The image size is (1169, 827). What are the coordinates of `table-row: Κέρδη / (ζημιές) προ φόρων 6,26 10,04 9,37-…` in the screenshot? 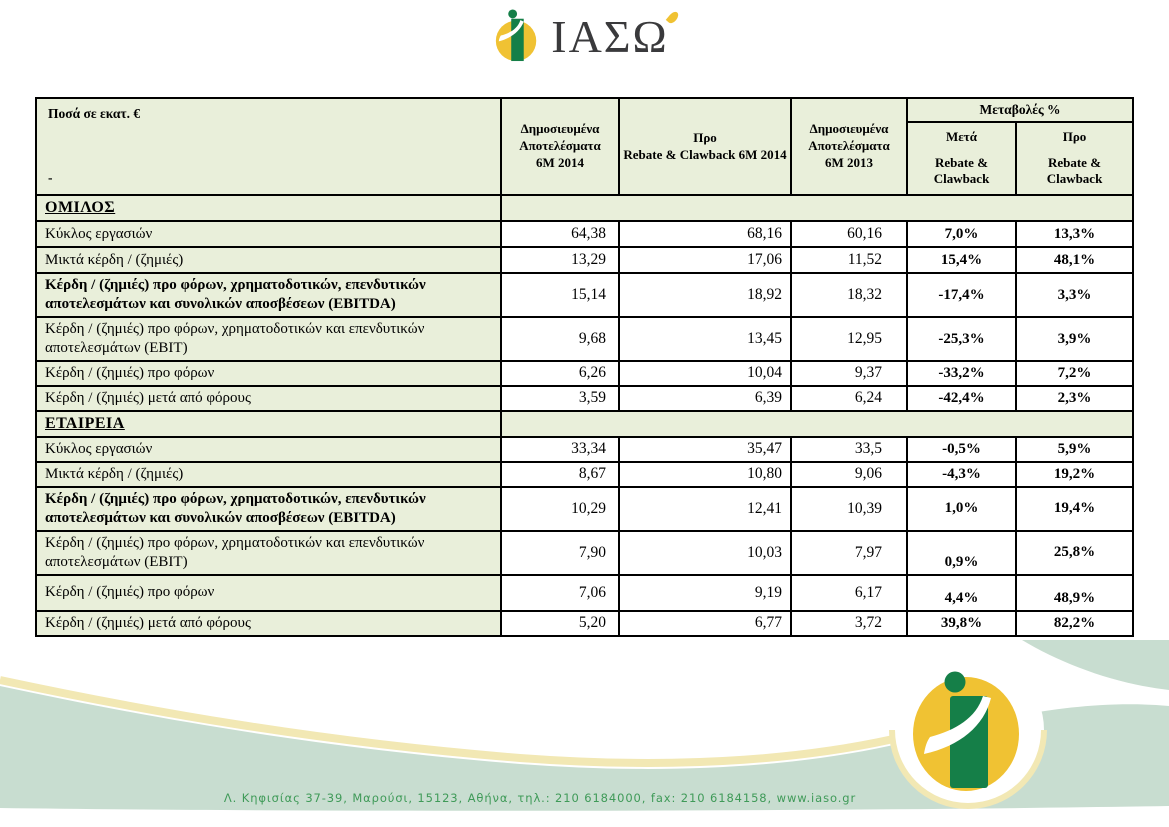 It's located at (585, 373).